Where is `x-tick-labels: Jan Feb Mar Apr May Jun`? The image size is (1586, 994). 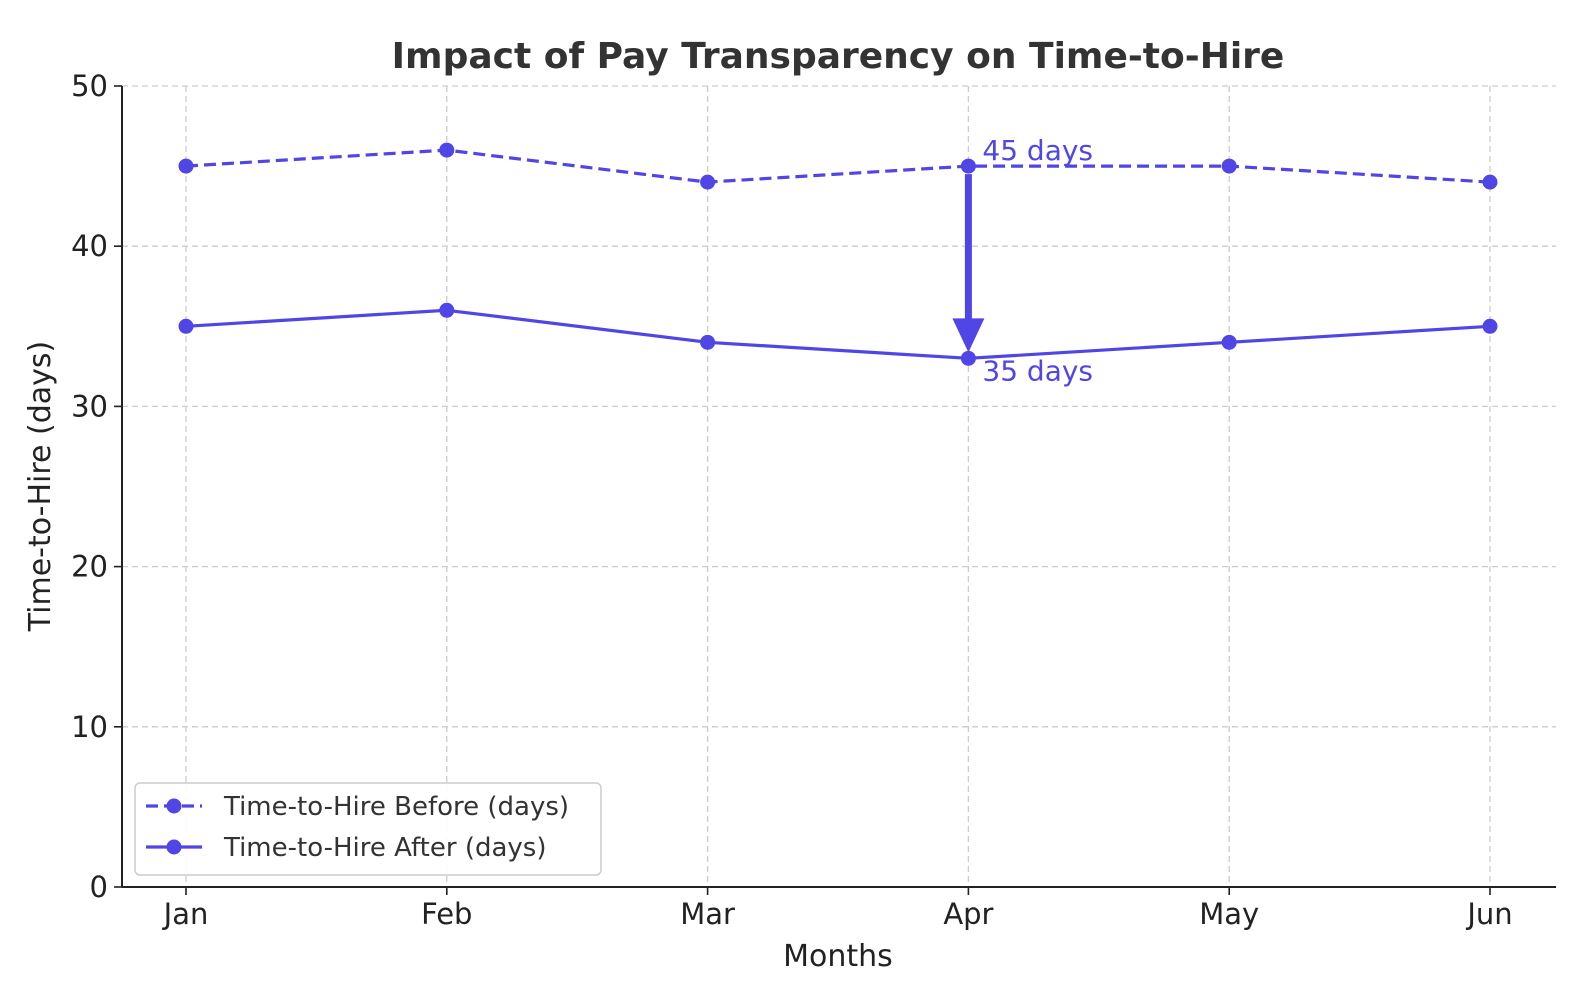 x-tick-labels: Jan Feb Mar Apr May Jun is located at coordinates (837, 909).